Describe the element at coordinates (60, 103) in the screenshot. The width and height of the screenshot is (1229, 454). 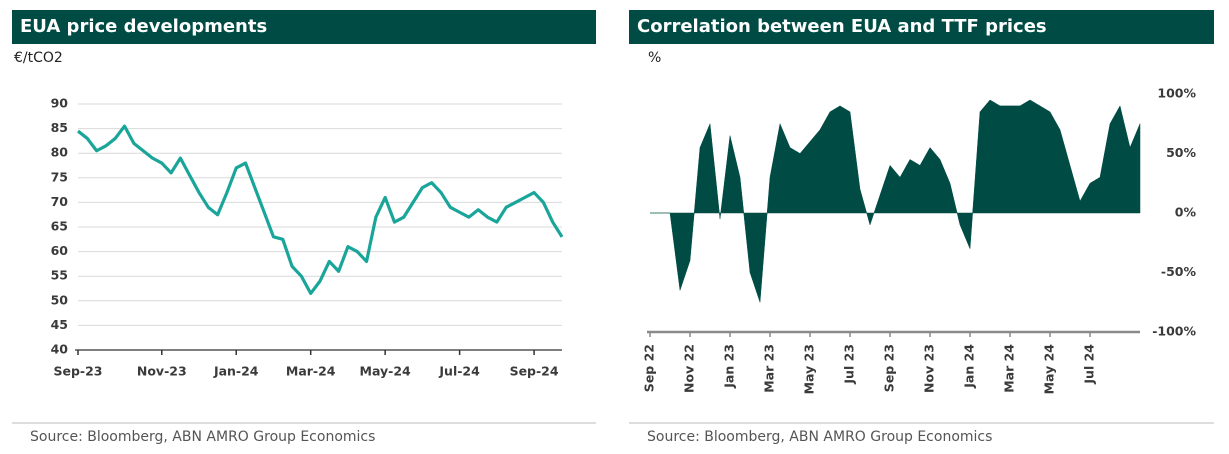
I see `y-tick-label: 90` at that location.